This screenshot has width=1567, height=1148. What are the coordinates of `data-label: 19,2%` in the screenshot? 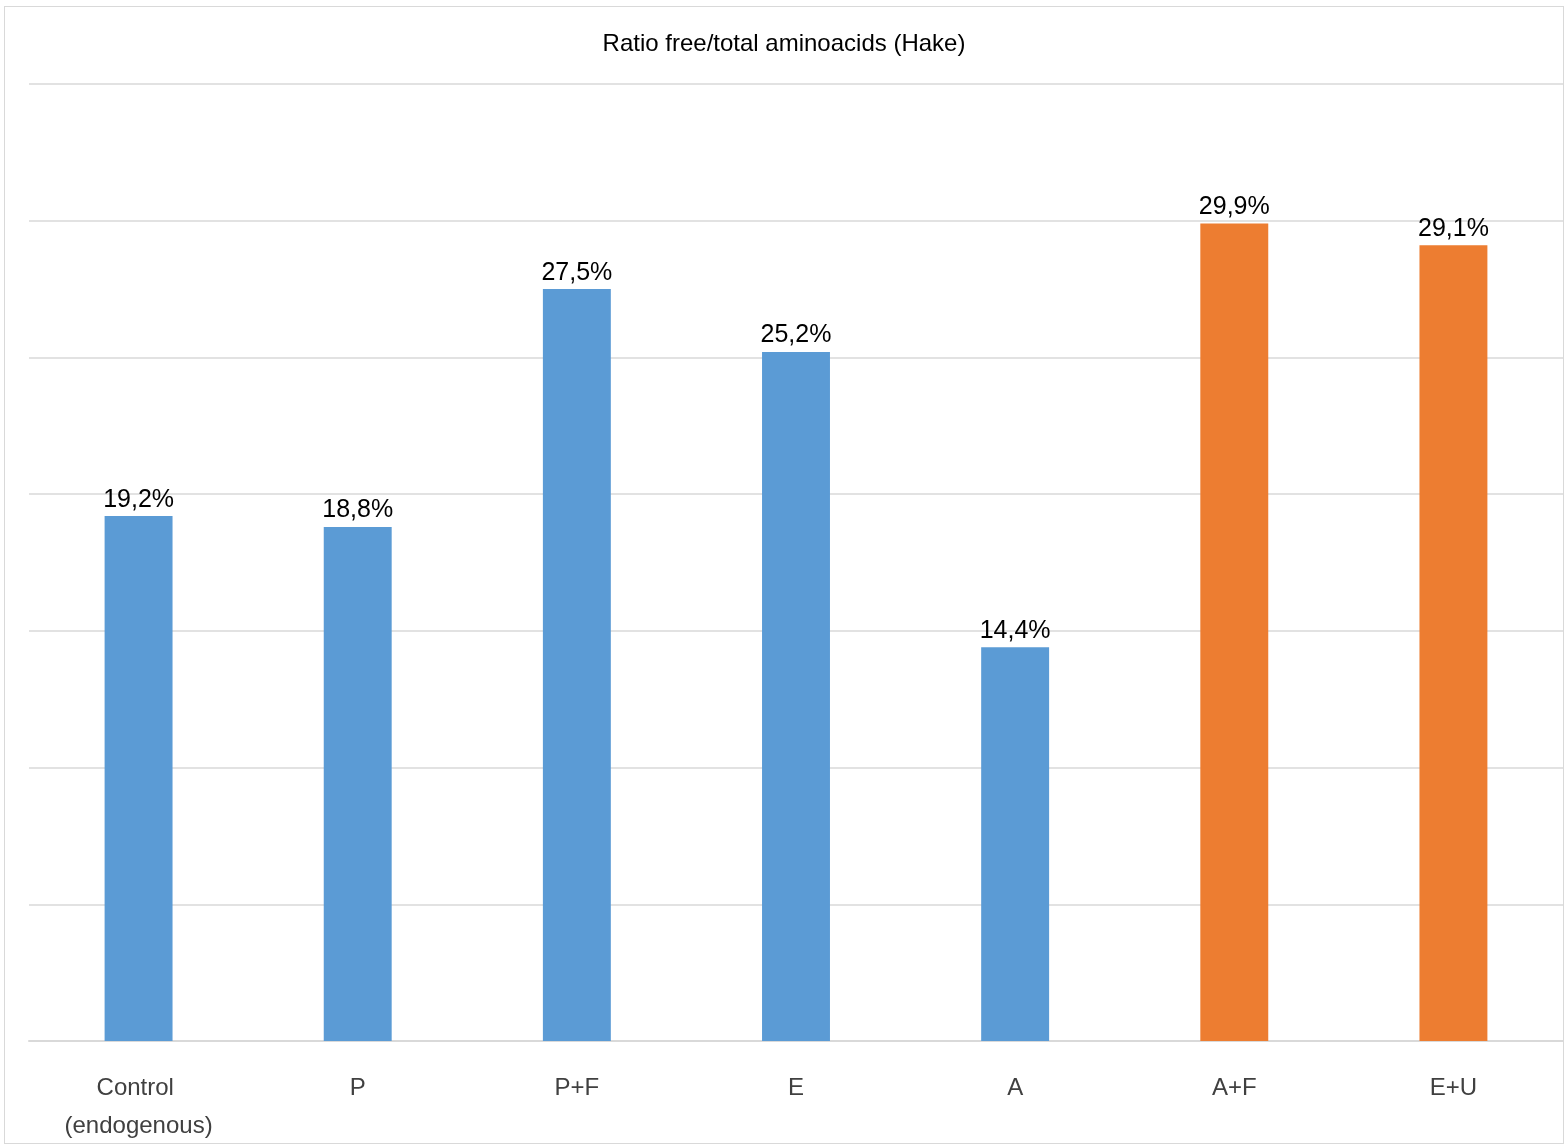 It's located at (139, 497).